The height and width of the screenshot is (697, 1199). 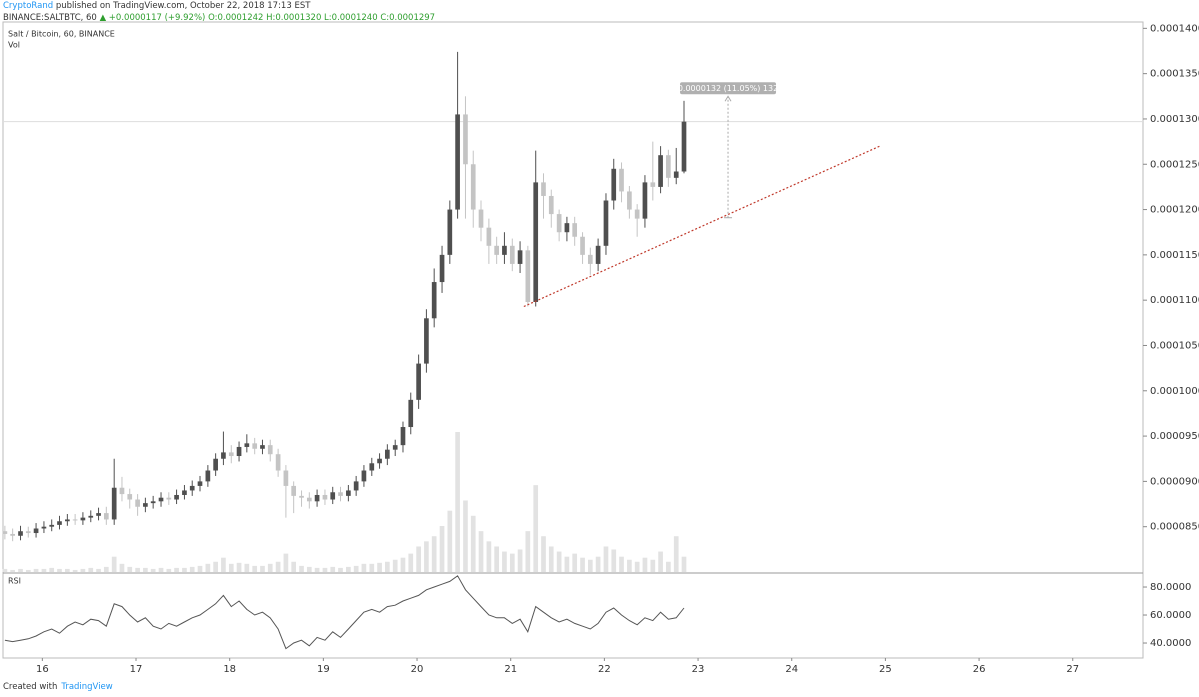 What do you see at coordinates (417, 669) in the screenshot?
I see `x-tick-label: 20` at bounding box center [417, 669].